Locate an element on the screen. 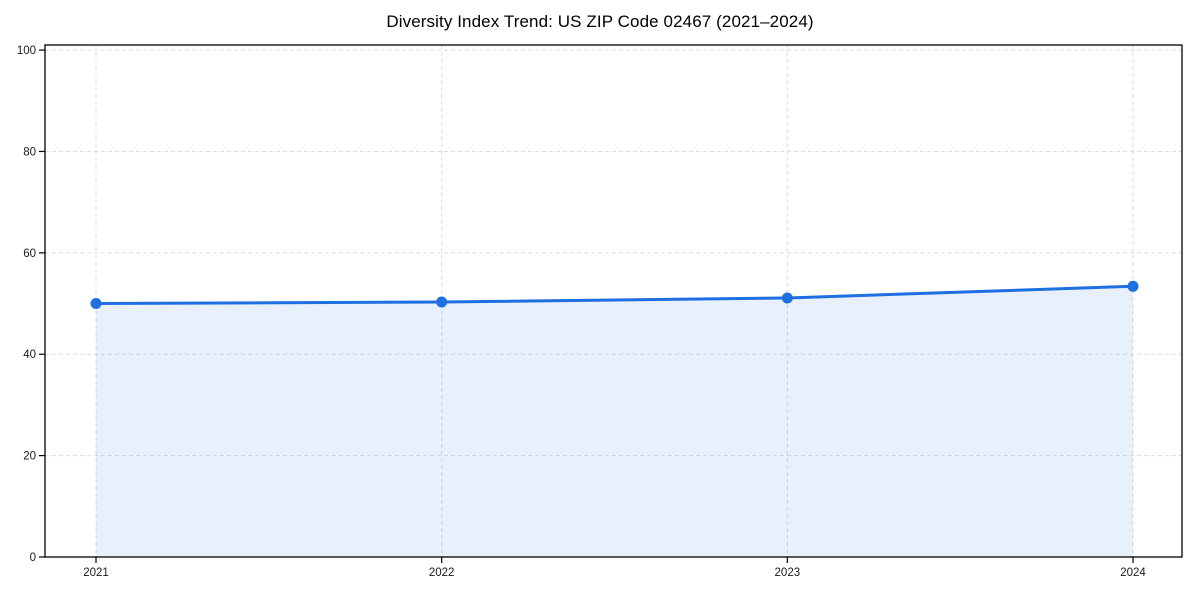 The height and width of the screenshot is (600, 1200). x-tick-label: 2022 is located at coordinates (442, 573).